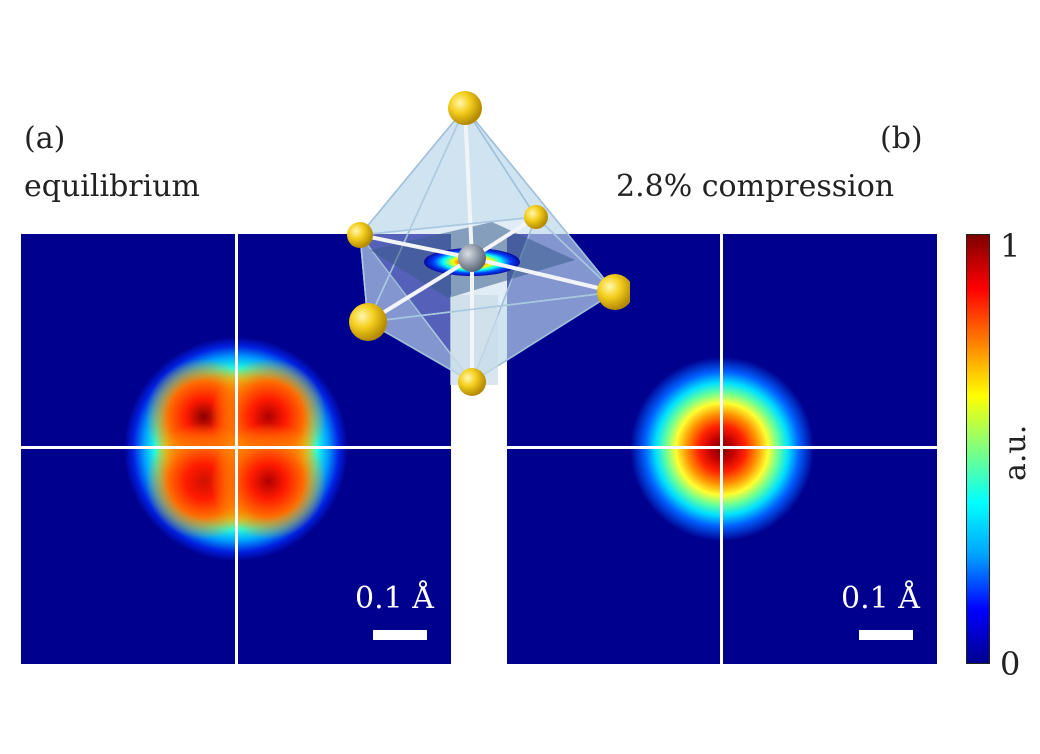 This screenshot has width=1040, height=754. I want to click on vertex-atom-right-front, so click(613, 292).